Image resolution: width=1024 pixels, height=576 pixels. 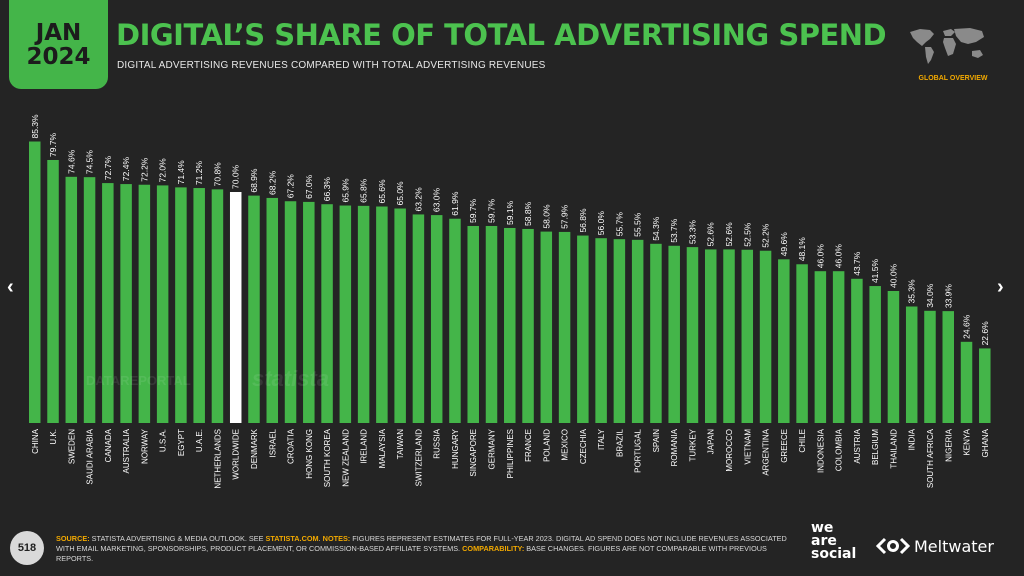 What do you see at coordinates (857, 445) in the screenshot?
I see `category-label: AUSTRIA` at bounding box center [857, 445].